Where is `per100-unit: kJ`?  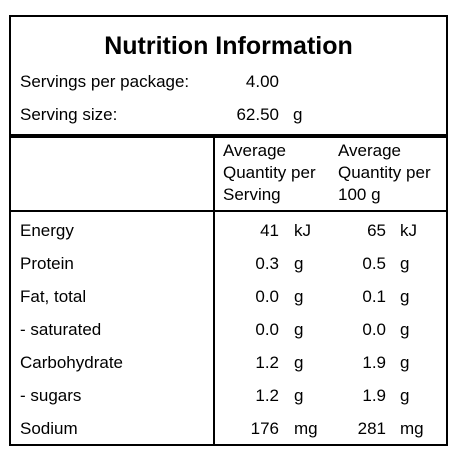 per100-unit: kJ is located at coordinates (408, 230).